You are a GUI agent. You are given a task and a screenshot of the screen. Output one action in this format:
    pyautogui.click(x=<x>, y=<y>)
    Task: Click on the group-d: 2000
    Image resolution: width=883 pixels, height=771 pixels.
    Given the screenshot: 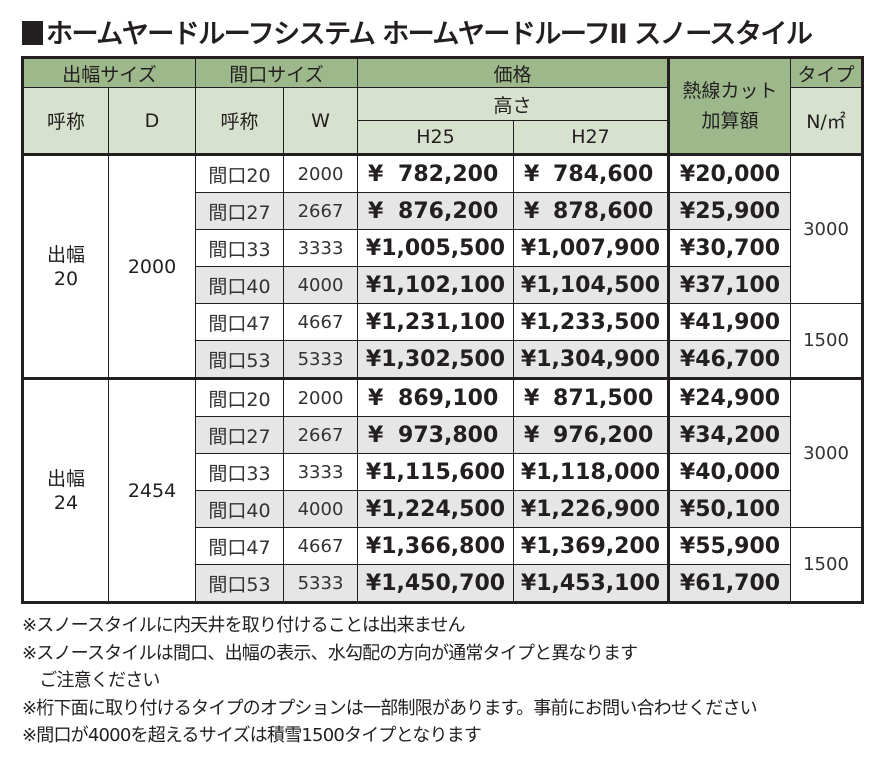 What is the action you would take?
    pyautogui.click(x=152, y=266)
    